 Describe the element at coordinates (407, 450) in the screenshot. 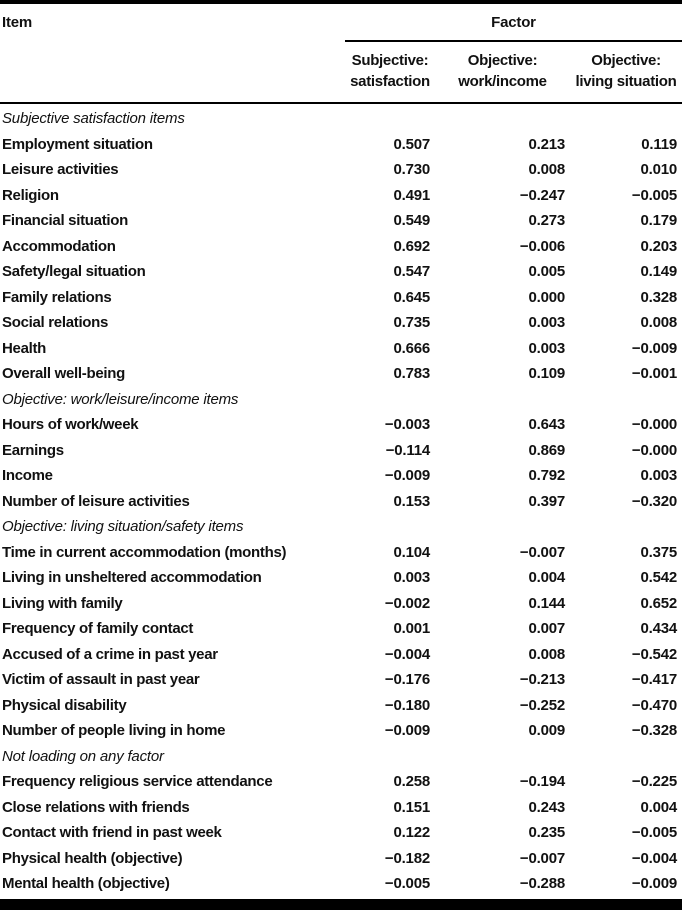

I see `loading-value: −0.114` at that location.